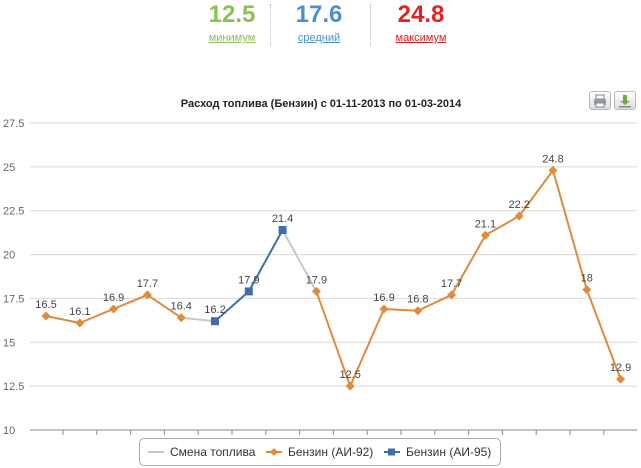  Describe the element at coordinates (180, 307) in the screenshot. I see `data-label: 16.4` at that location.